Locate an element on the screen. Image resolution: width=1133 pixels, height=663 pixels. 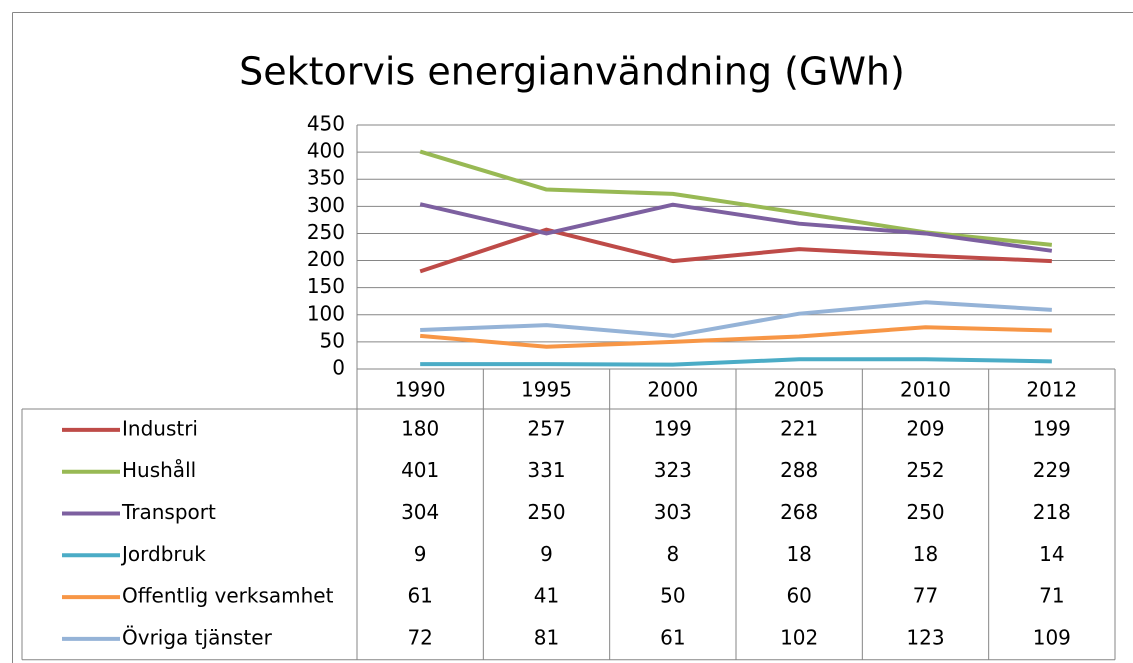
x-tick-label: 2010 is located at coordinates (925, 390).